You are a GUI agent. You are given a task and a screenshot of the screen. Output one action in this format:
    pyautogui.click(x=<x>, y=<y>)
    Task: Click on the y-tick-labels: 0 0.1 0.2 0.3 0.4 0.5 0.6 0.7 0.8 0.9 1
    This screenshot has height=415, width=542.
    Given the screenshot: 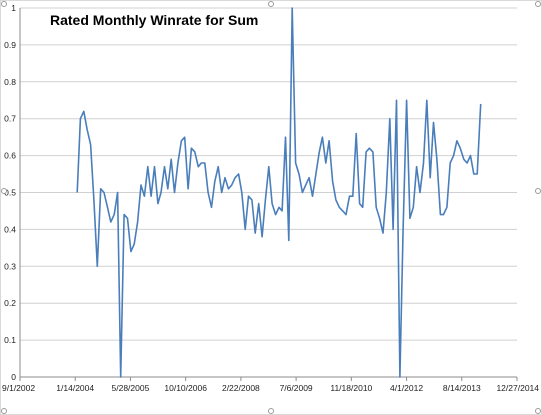 What is the action you would take?
    pyautogui.click(x=10, y=192)
    